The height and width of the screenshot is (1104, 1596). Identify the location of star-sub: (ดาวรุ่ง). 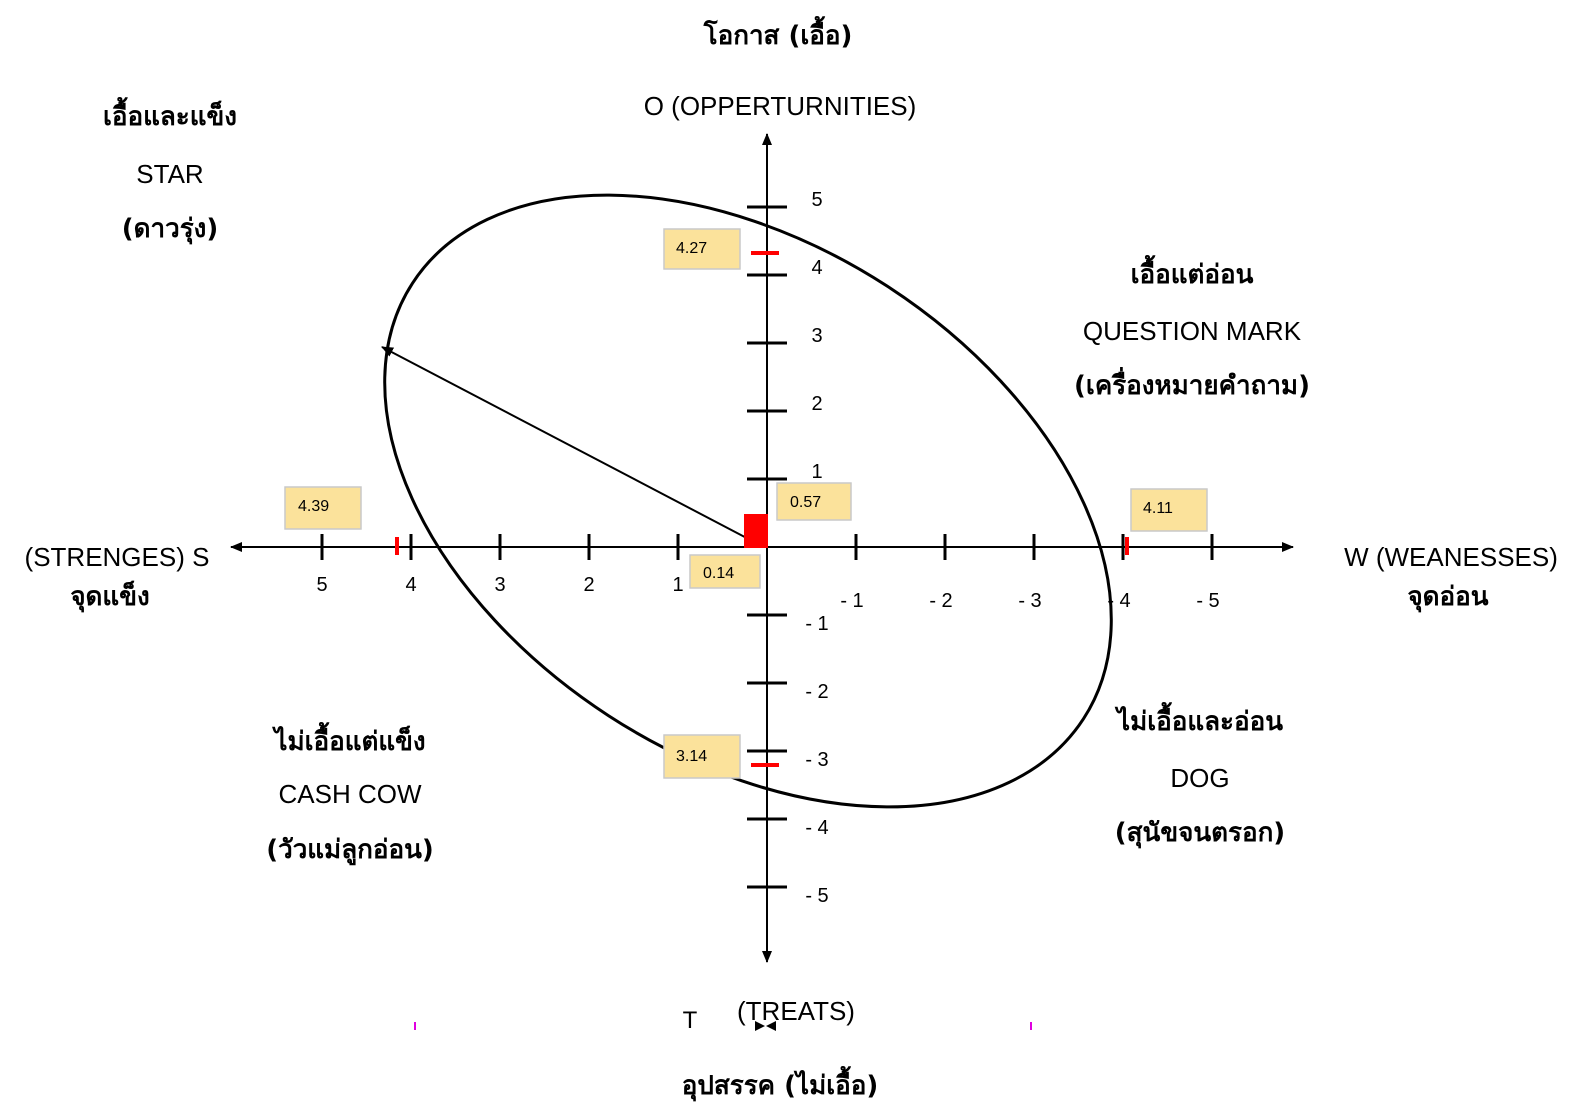
(170, 229).